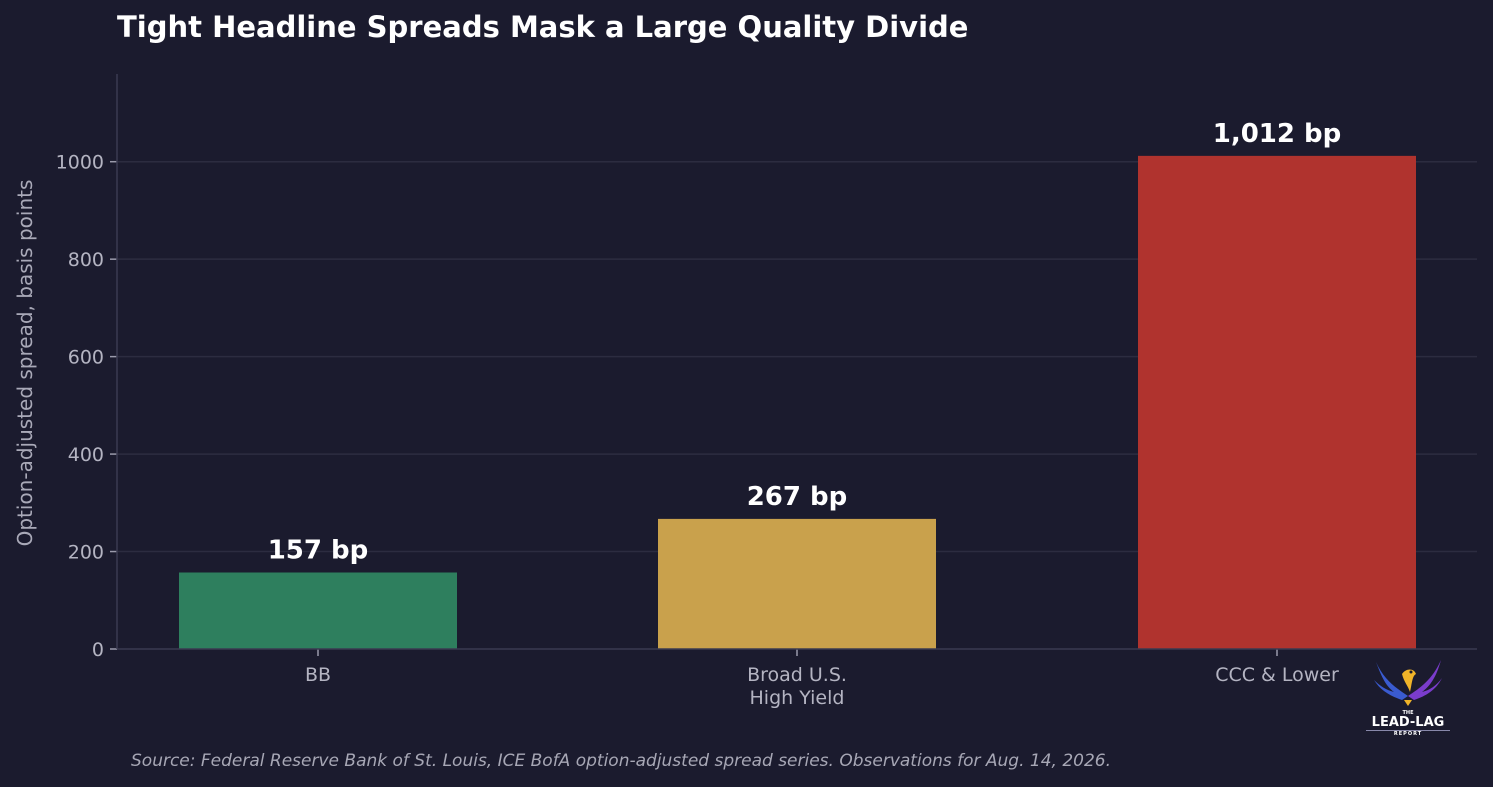 This screenshot has width=1493, height=787. Describe the element at coordinates (318, 550) in the screenshot. I see `data-label: 157 bp` at that location.